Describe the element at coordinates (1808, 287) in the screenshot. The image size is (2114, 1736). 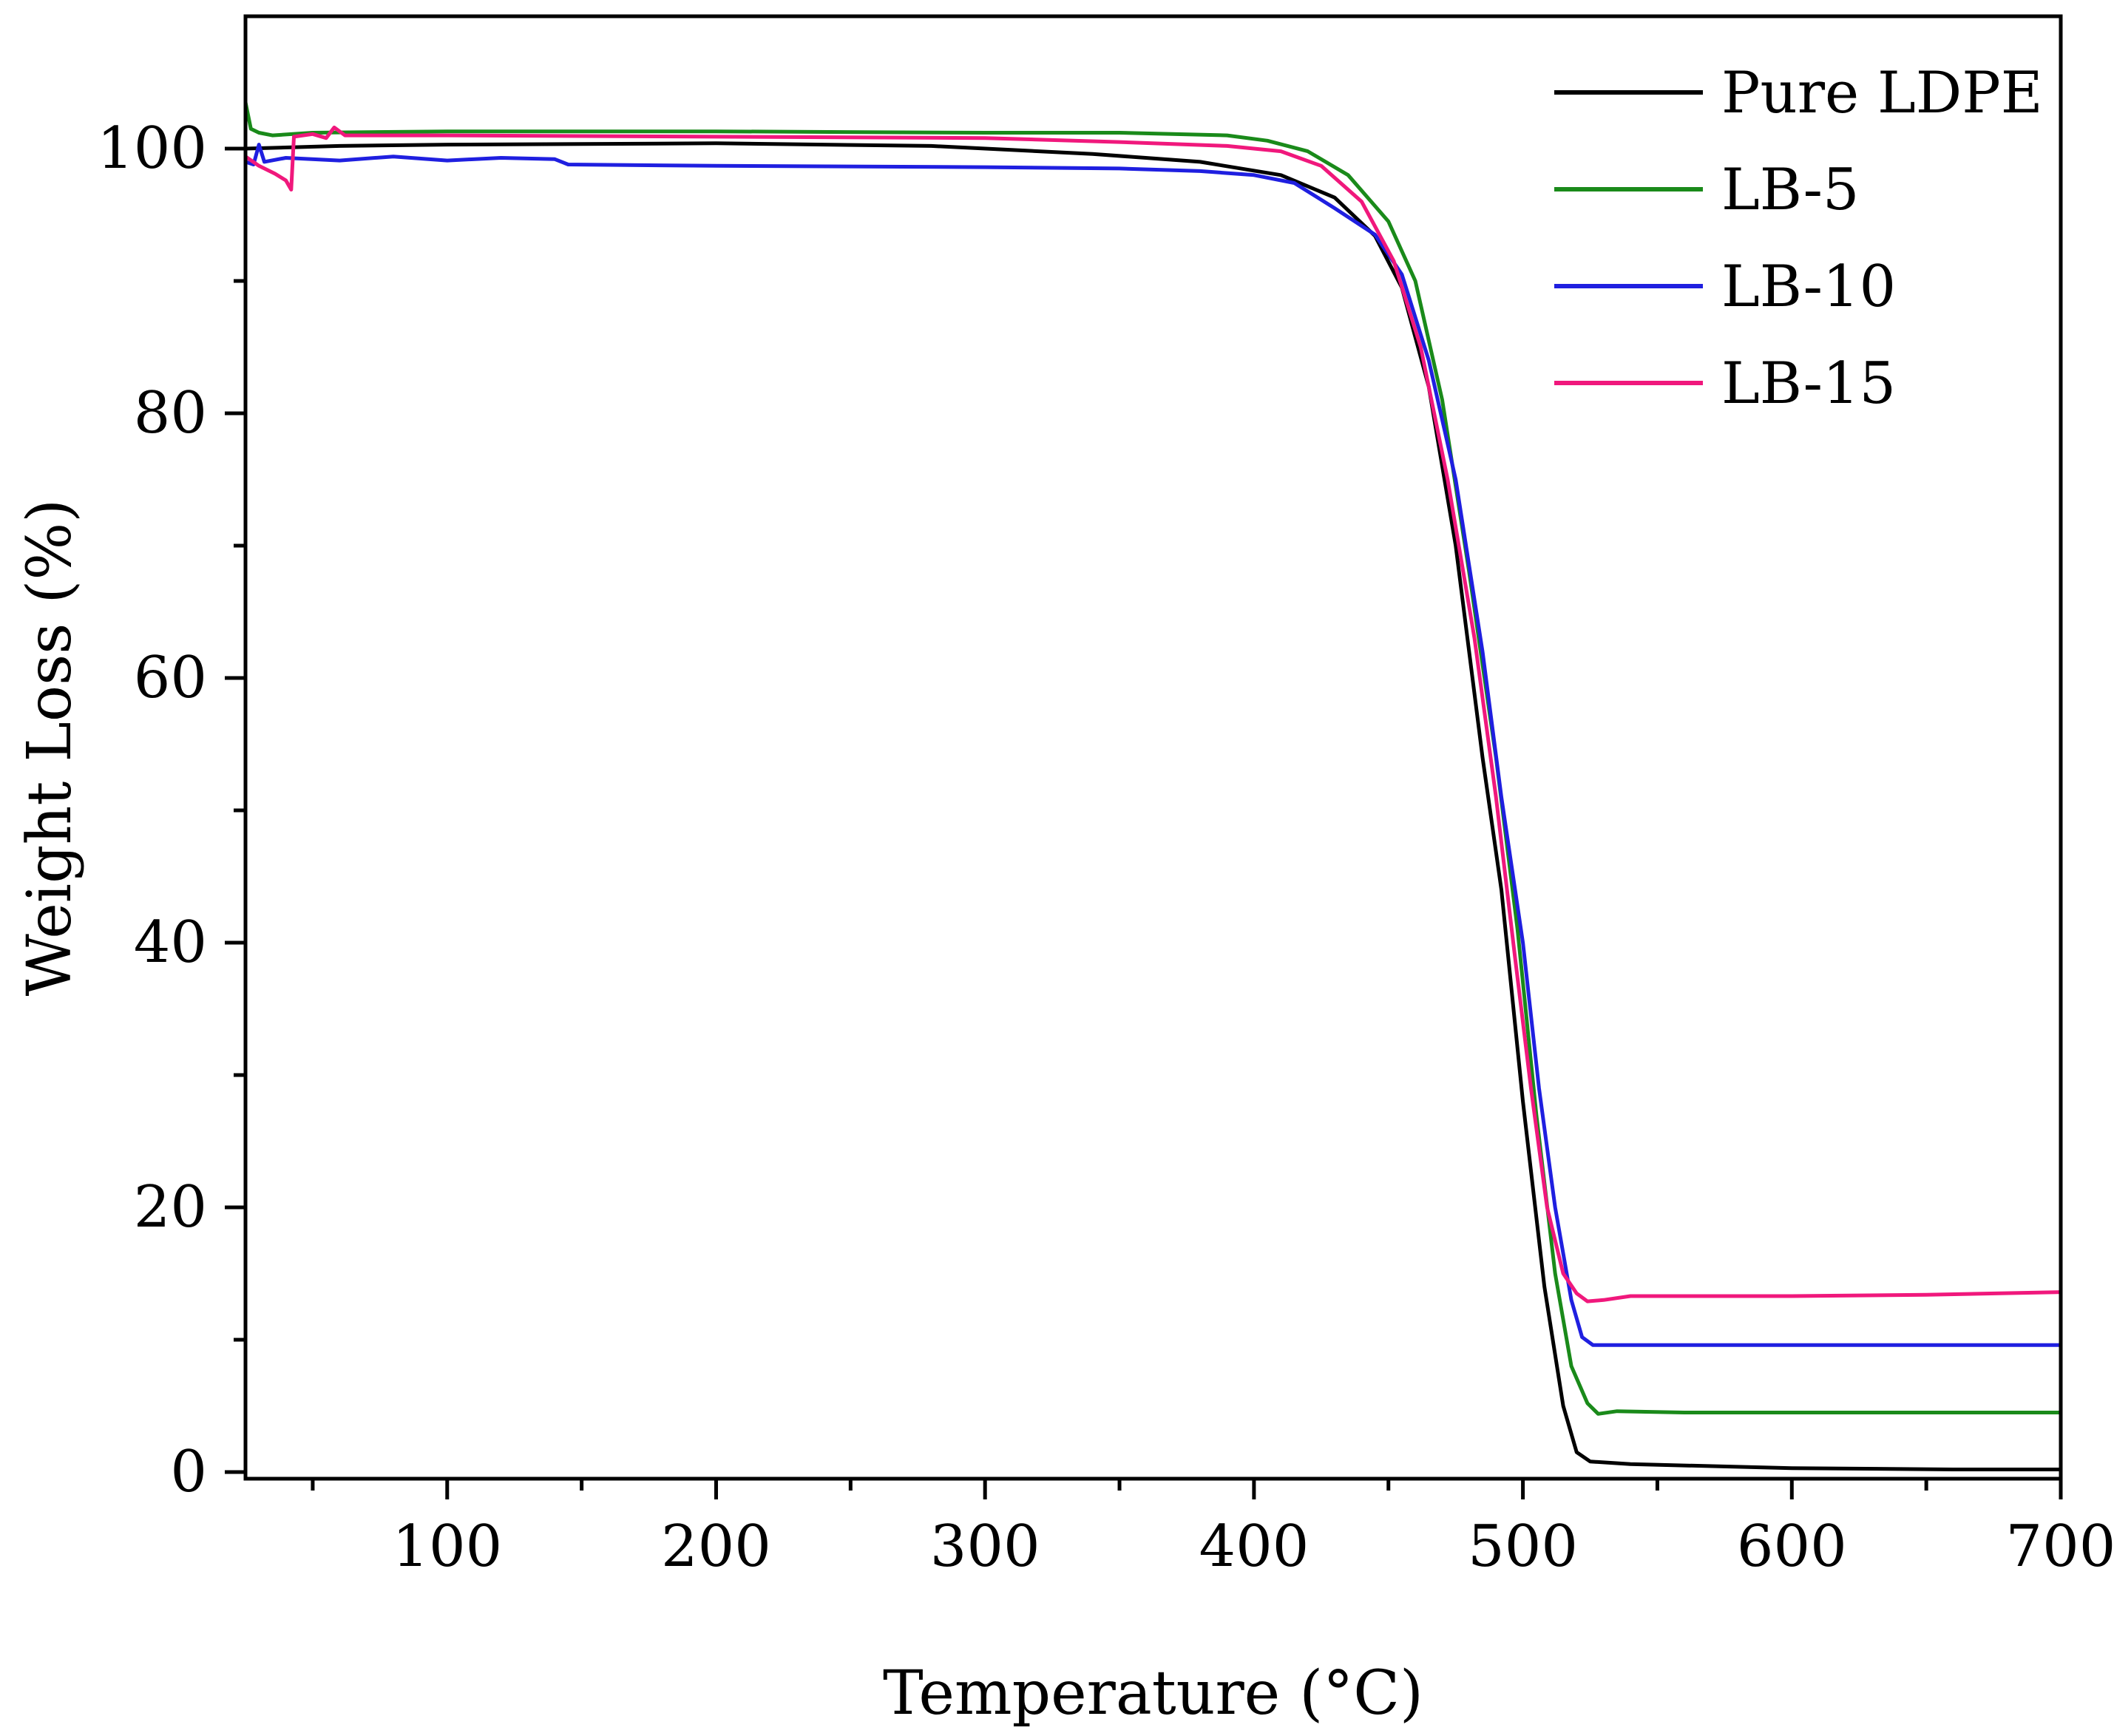
I see `legend-label-3: LB-10` at that location.